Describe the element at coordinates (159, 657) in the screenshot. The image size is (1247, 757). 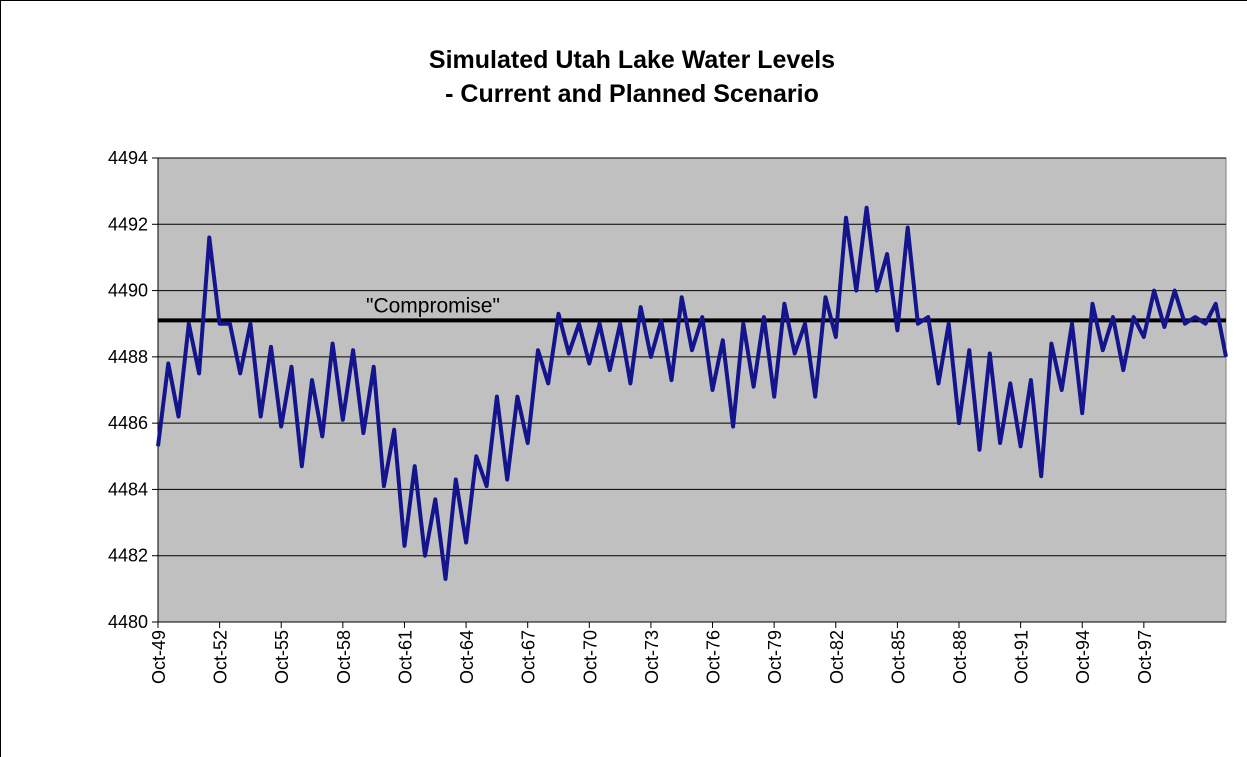
I see `x-tick-label: Oct-49` at that location.